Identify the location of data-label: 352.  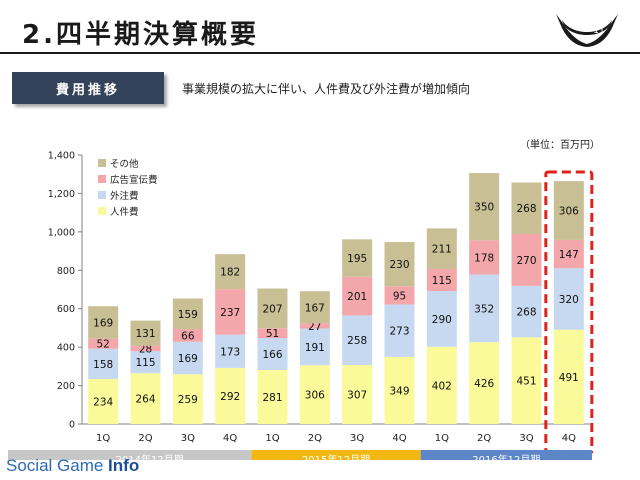
(484, 309).